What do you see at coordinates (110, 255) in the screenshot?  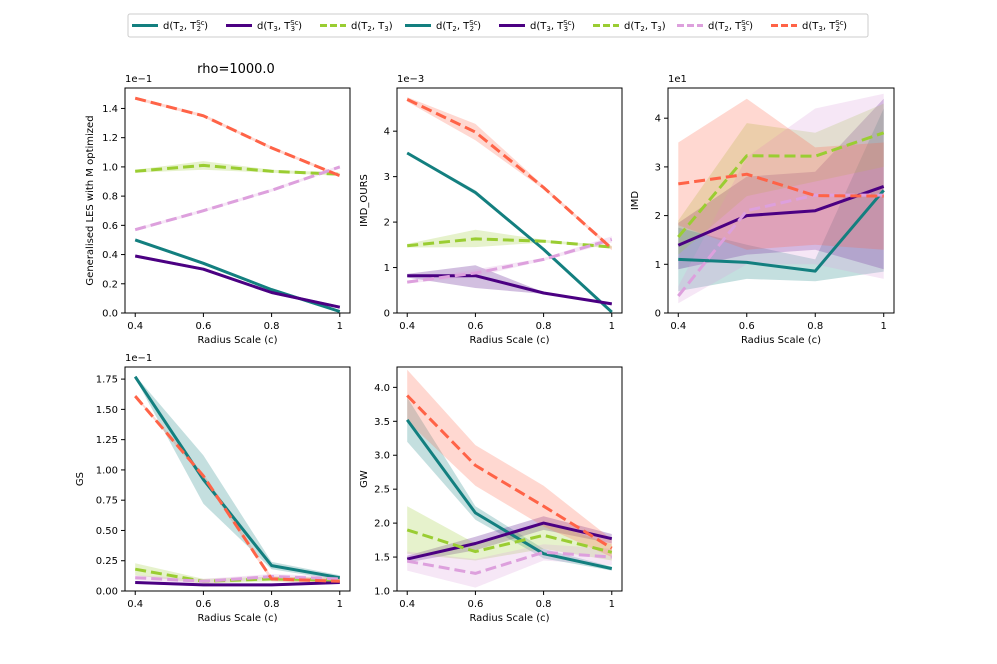 I see `y-tick-label: 0.4` at bounding box center [110, 255].